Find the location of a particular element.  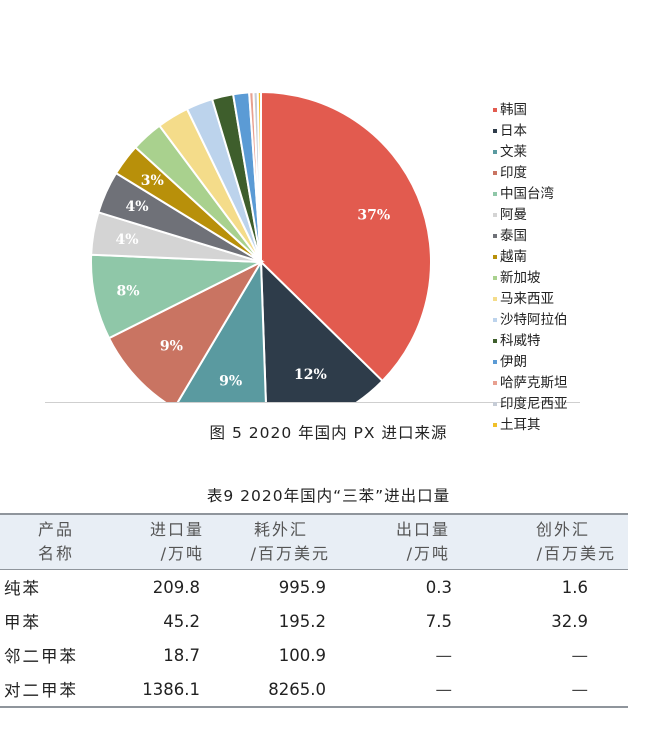

table-row: 甲苯 45.2 195.2 7.5 32.9 is located at coordinates (314, 621).